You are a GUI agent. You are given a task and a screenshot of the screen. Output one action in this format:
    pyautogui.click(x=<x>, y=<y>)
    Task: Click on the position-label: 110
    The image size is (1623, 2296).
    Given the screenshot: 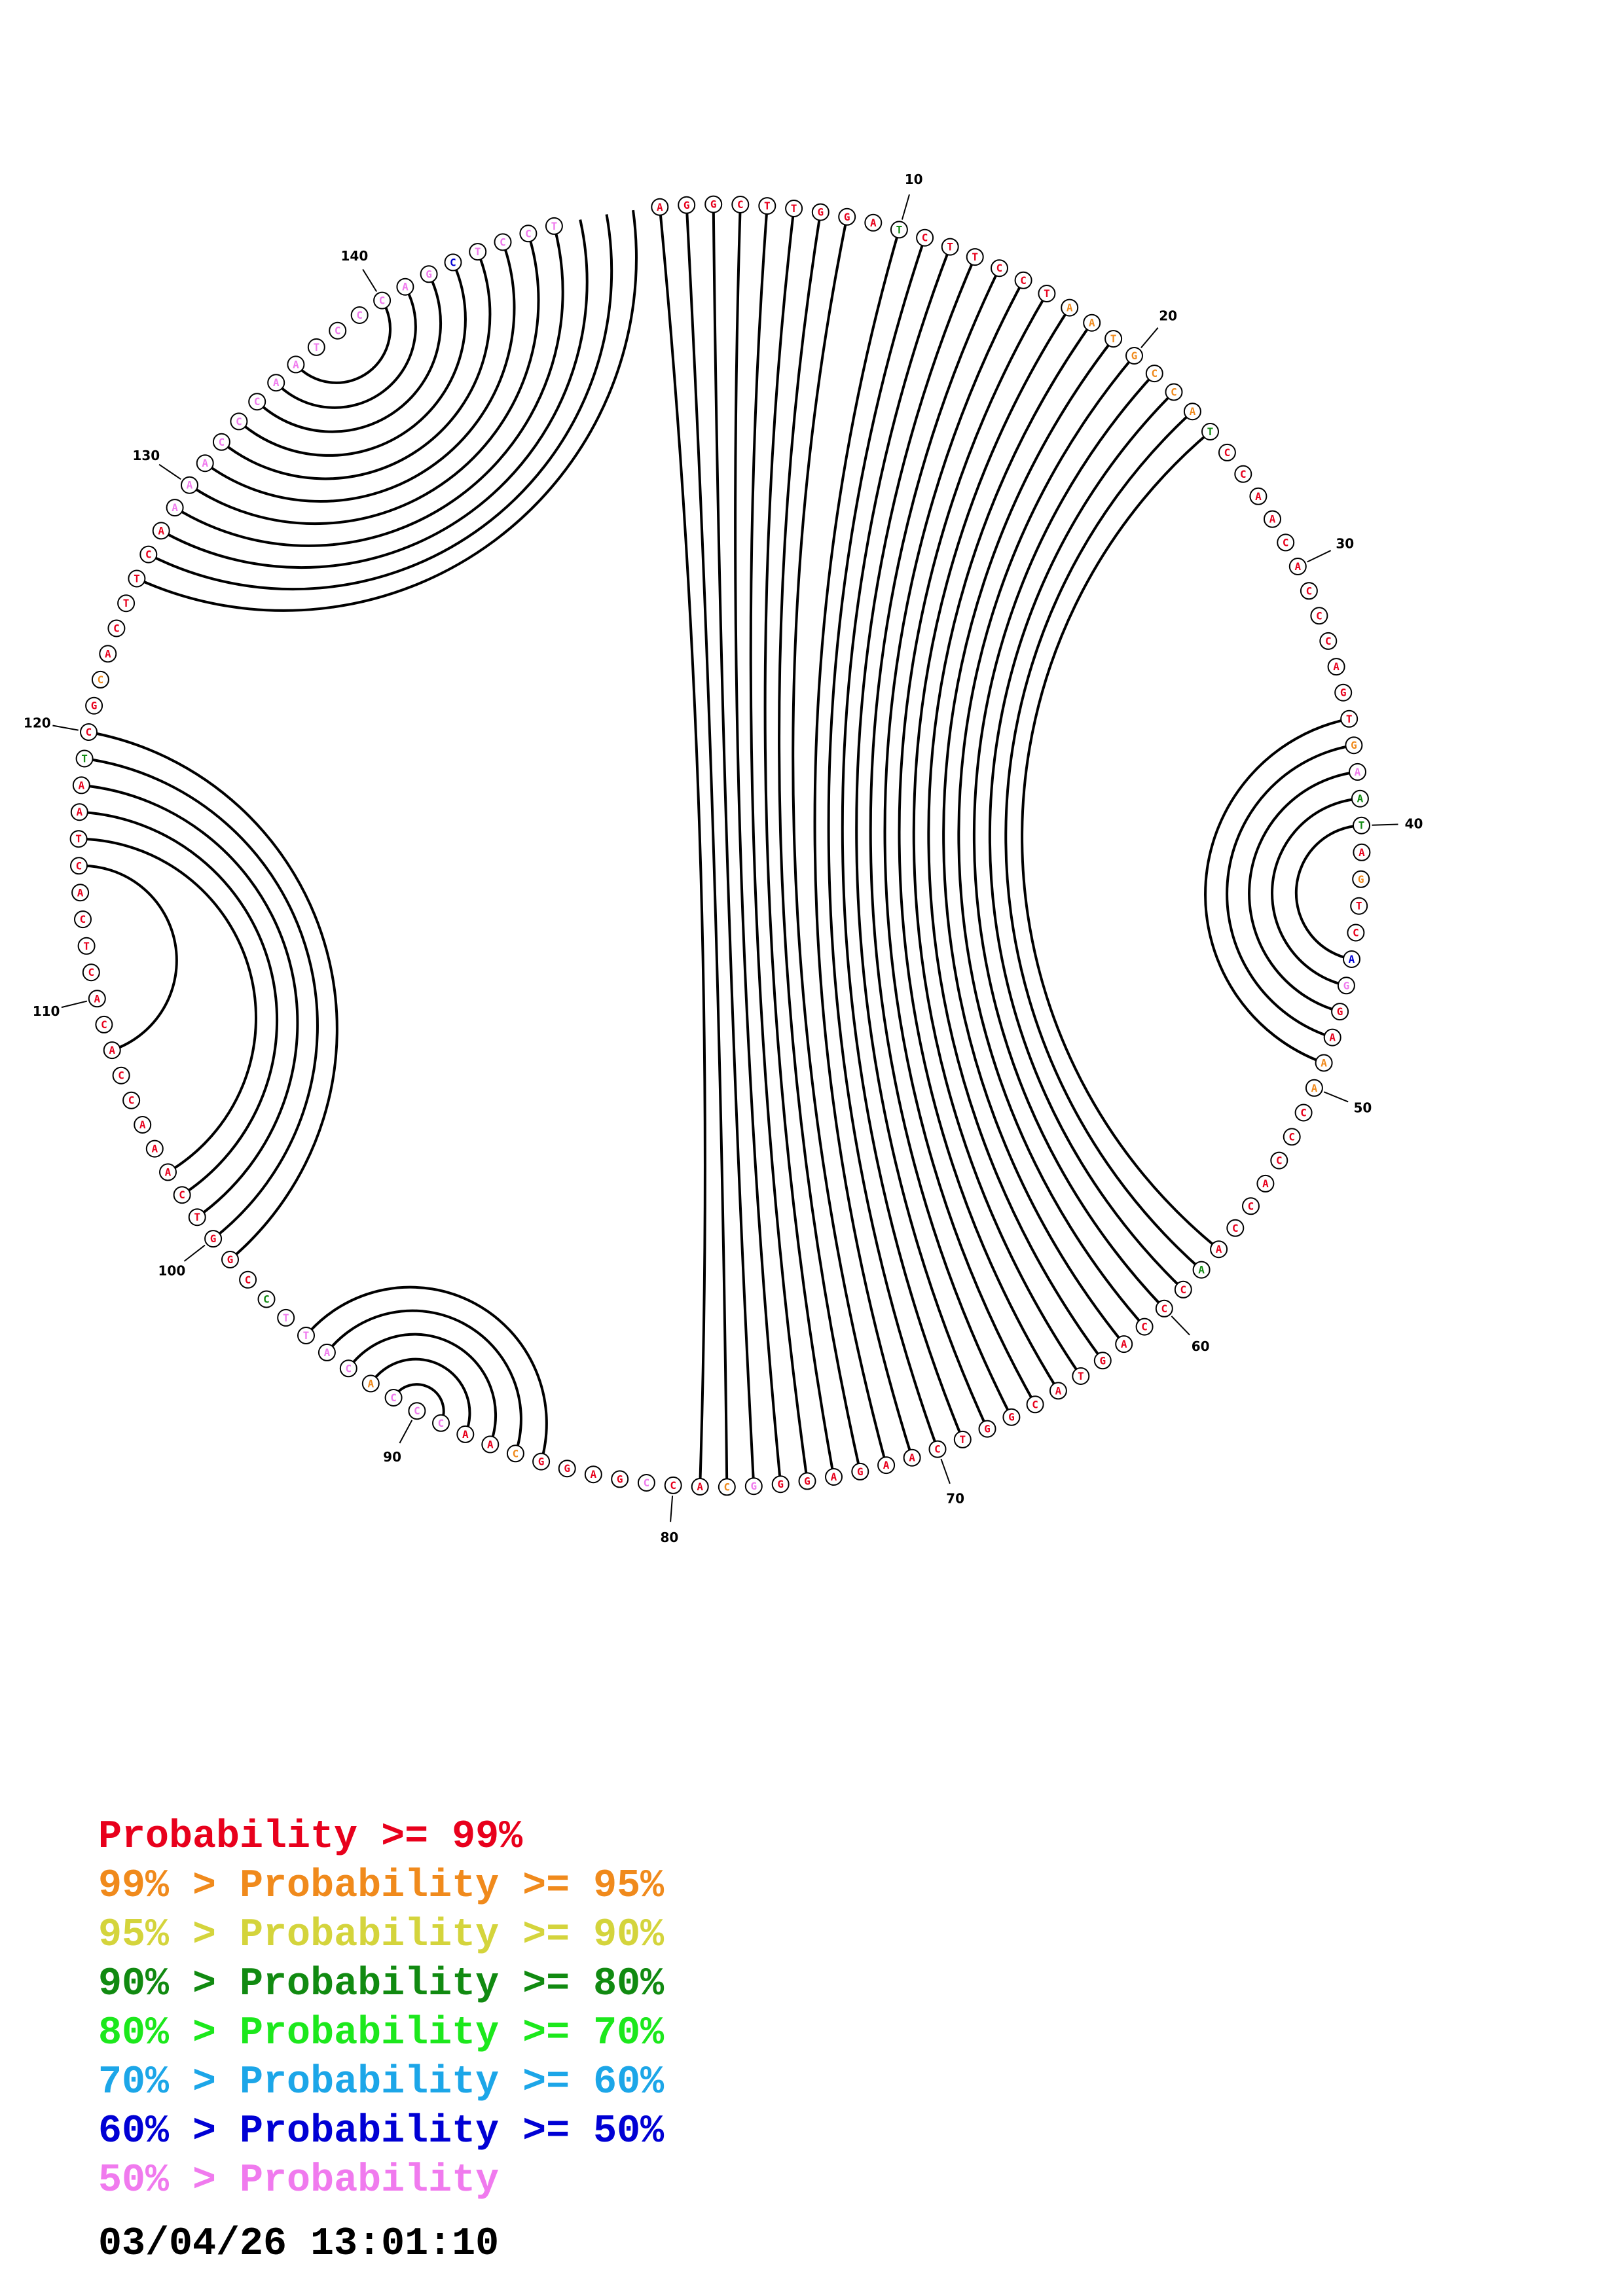 What is the action you would take?
    pyautogui.click(x=46, y=1011)
    